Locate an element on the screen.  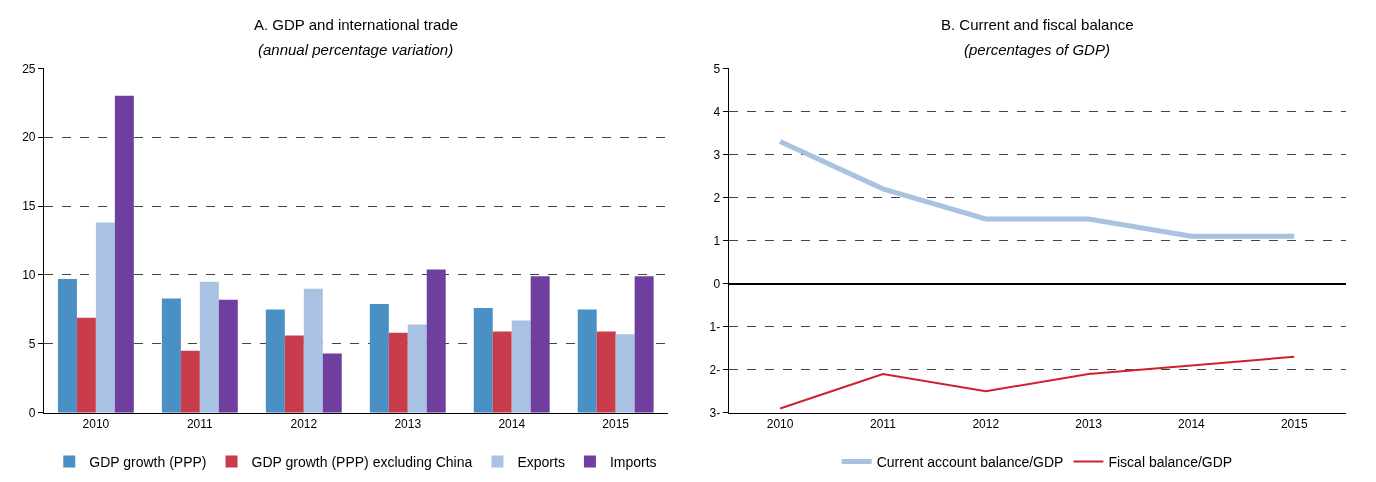
y-tick-label: 20 is located at coordinates (29, 137).